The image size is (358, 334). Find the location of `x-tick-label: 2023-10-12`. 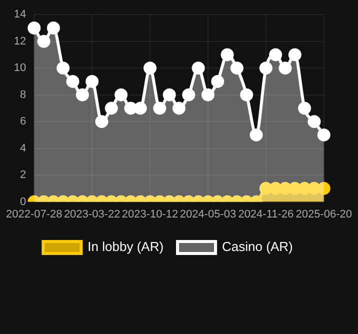

x-tick-label: 2023-10-12 is located at coordinates (150, 214).